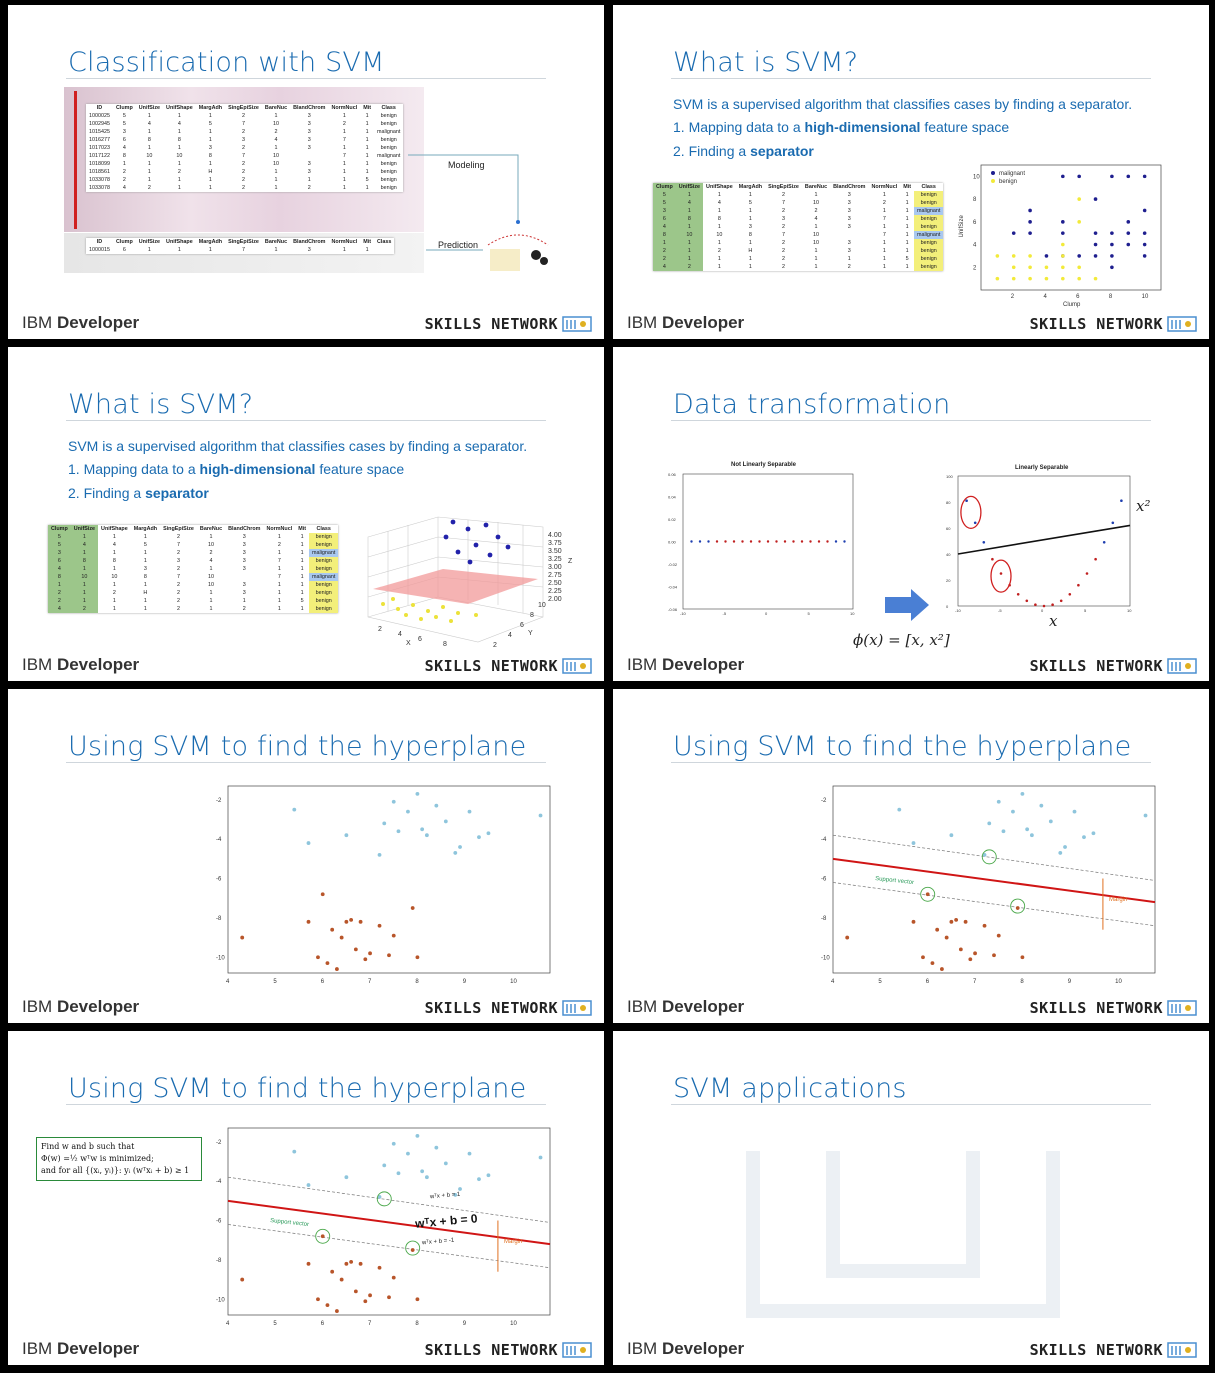  I want to click on table-header-cell: Class, so click(323, 529).